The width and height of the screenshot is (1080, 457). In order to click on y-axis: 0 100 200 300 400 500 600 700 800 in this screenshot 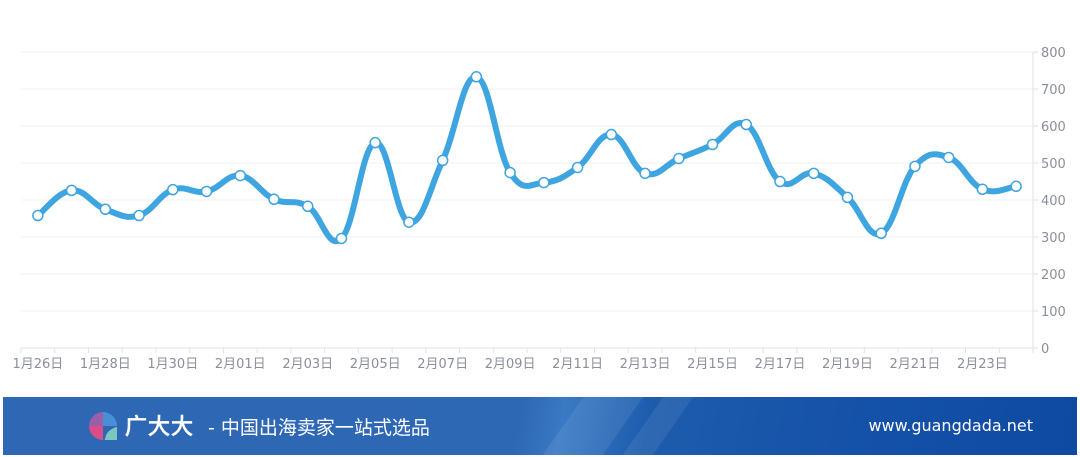, I will do `click(1049, 201)`.